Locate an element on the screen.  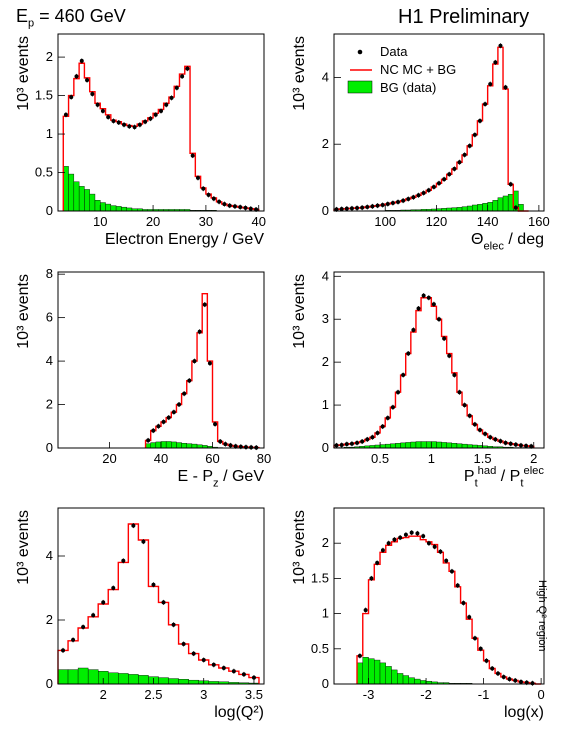
beam-energy-label: Ep = 460 GeV is located at coordinates (71, 18).